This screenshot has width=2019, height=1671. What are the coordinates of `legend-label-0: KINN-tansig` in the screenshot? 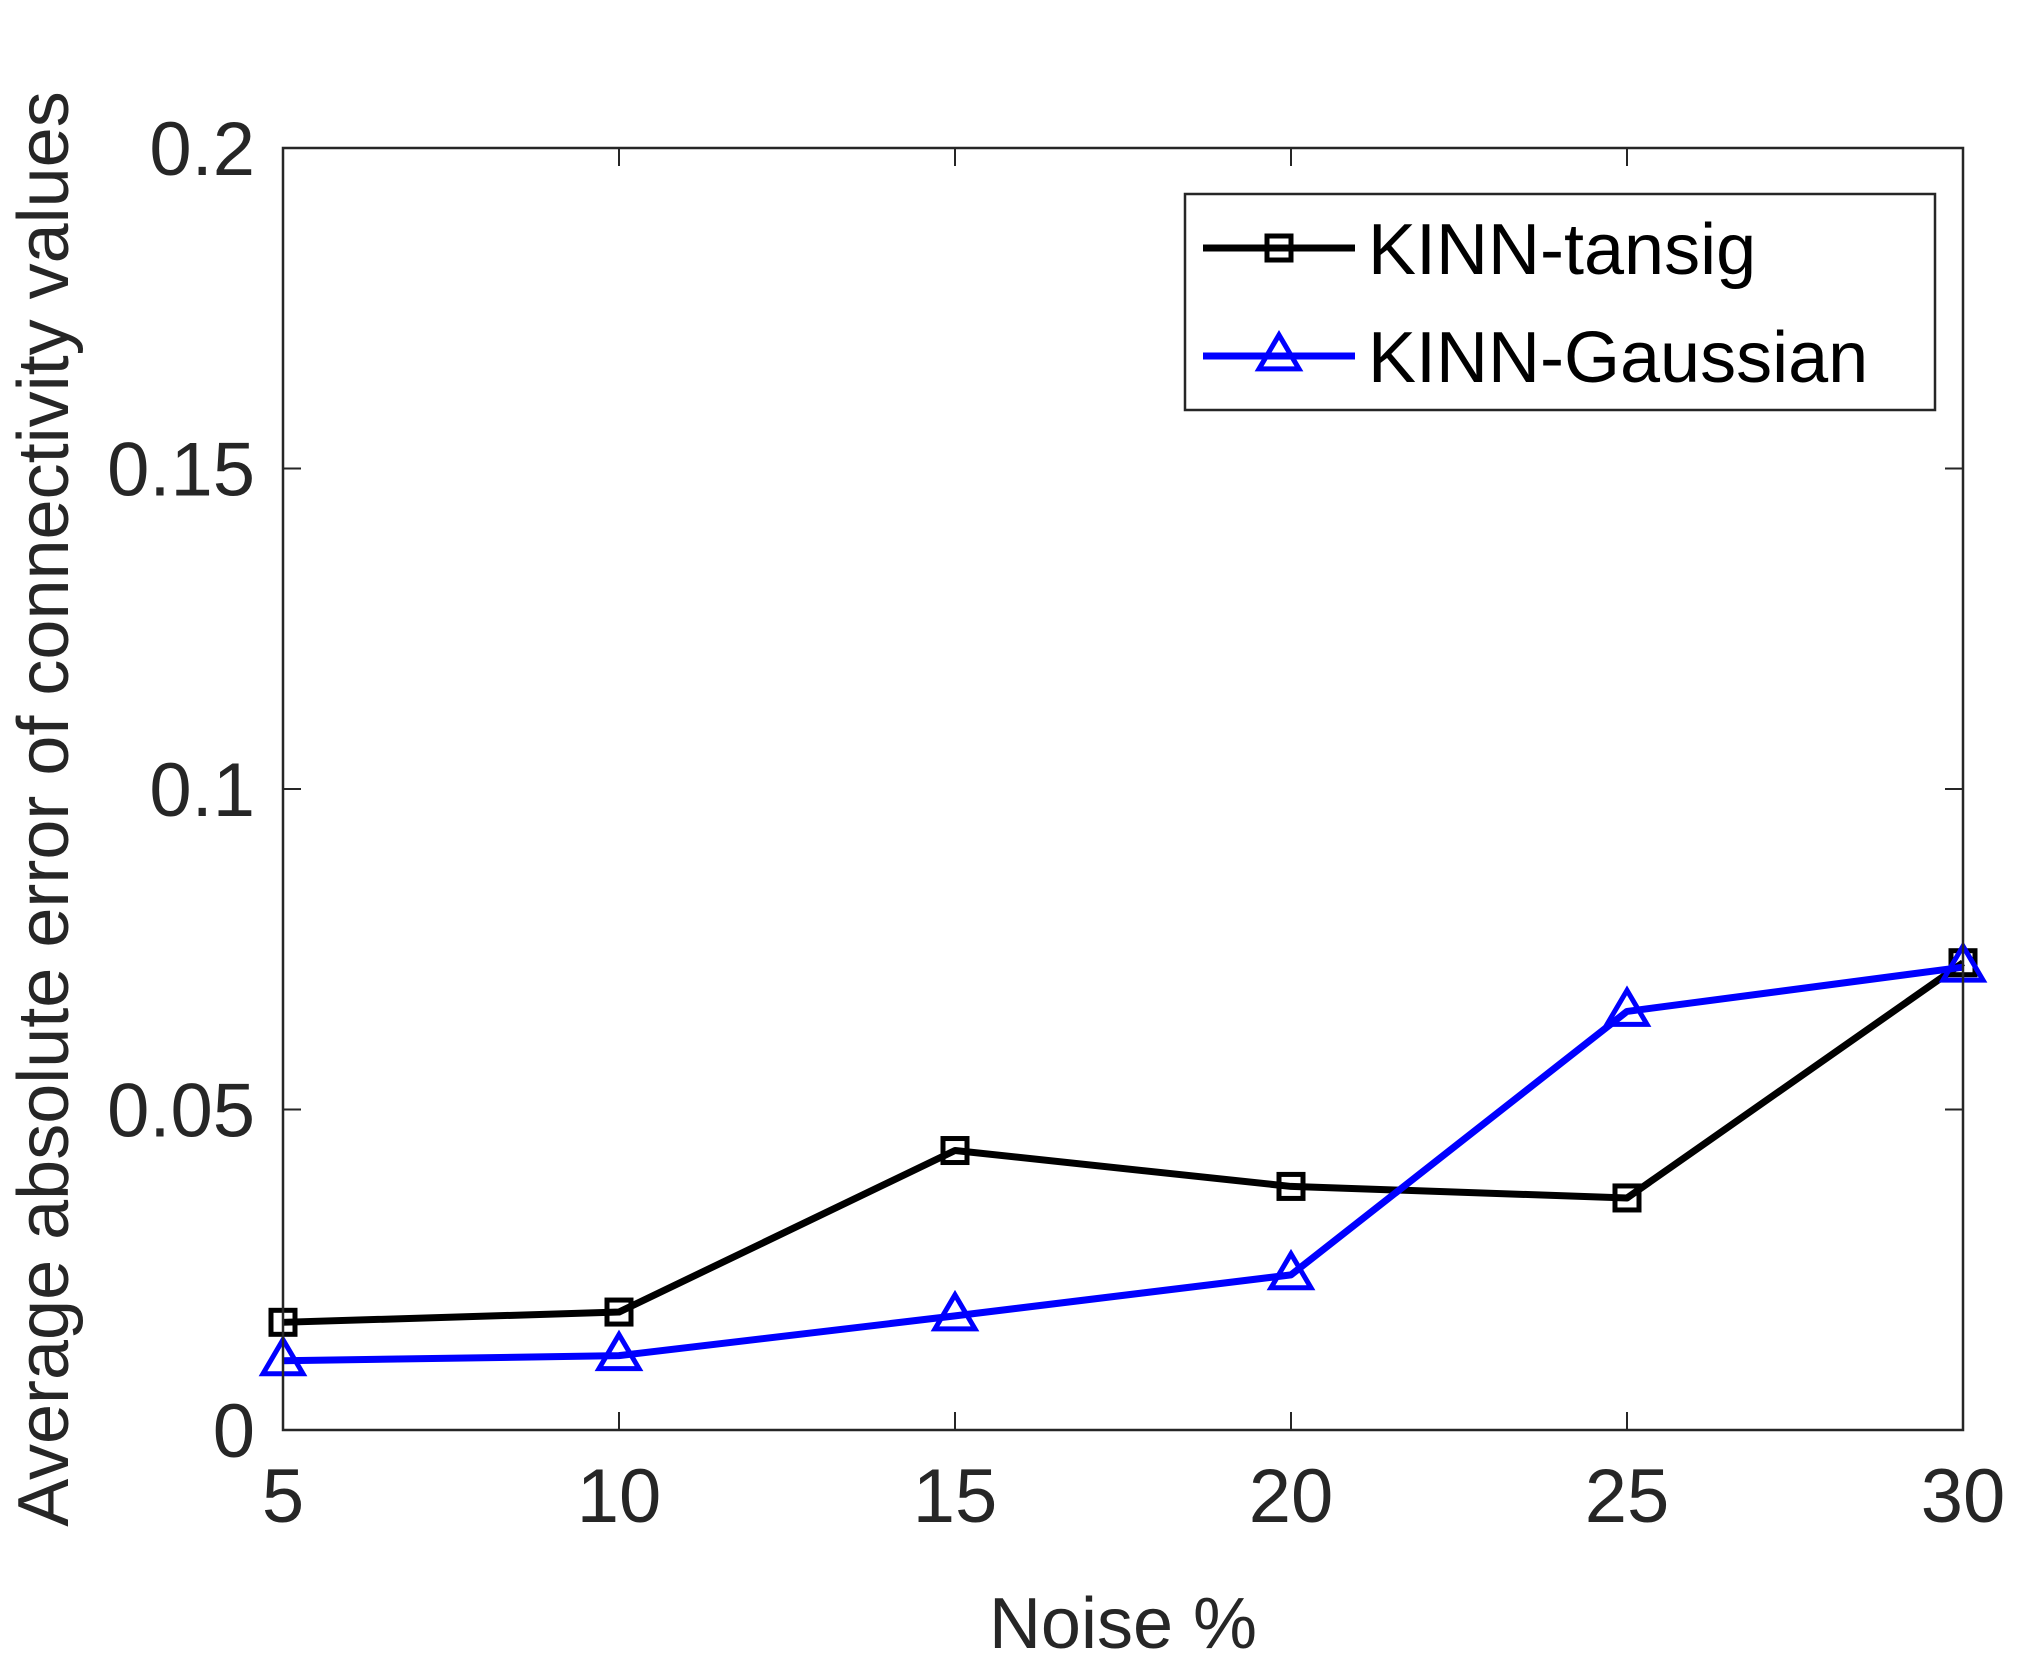 It's located at (1562, 250).